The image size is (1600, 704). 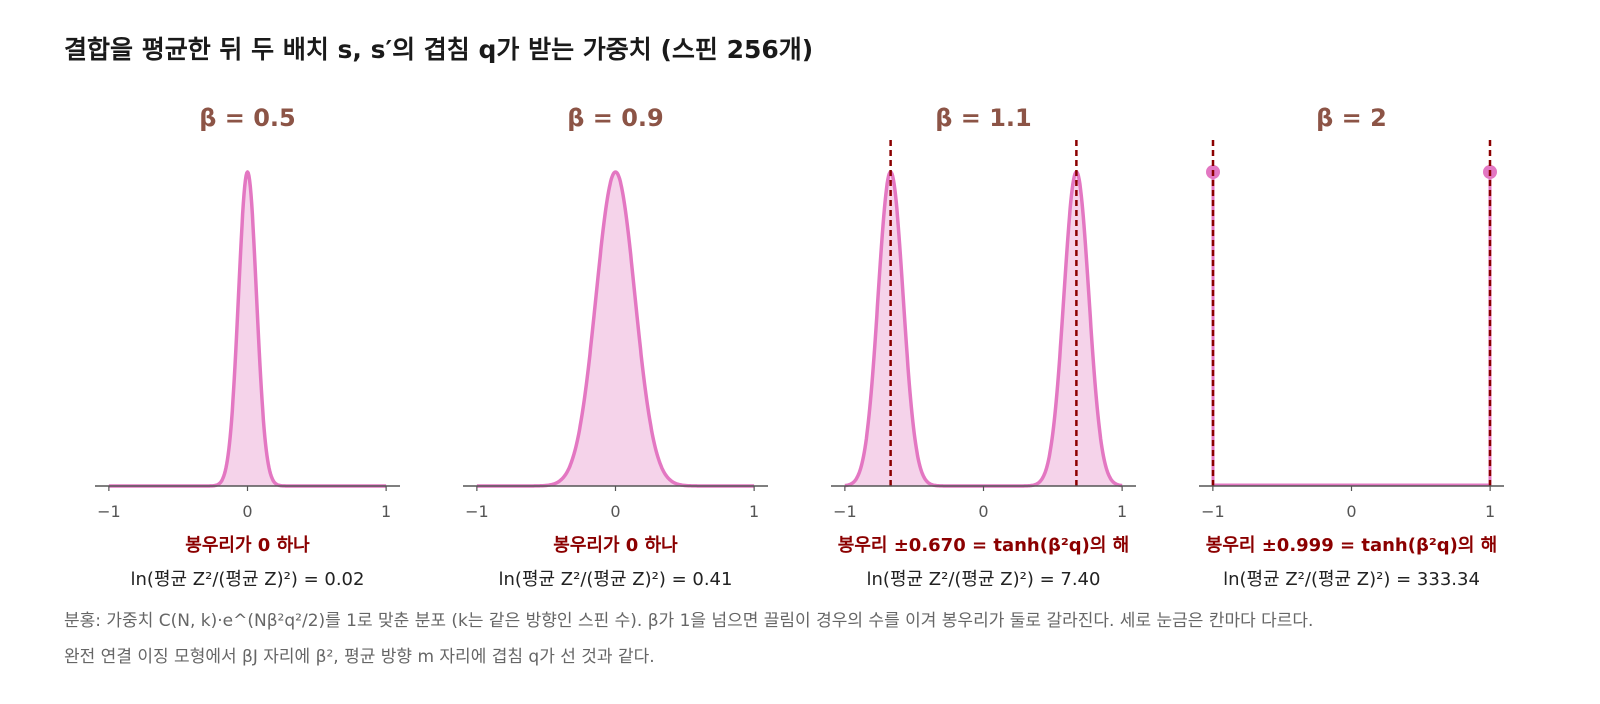 I want to click on x-tick-label-2-3: 1, so click(x=754, y=511).